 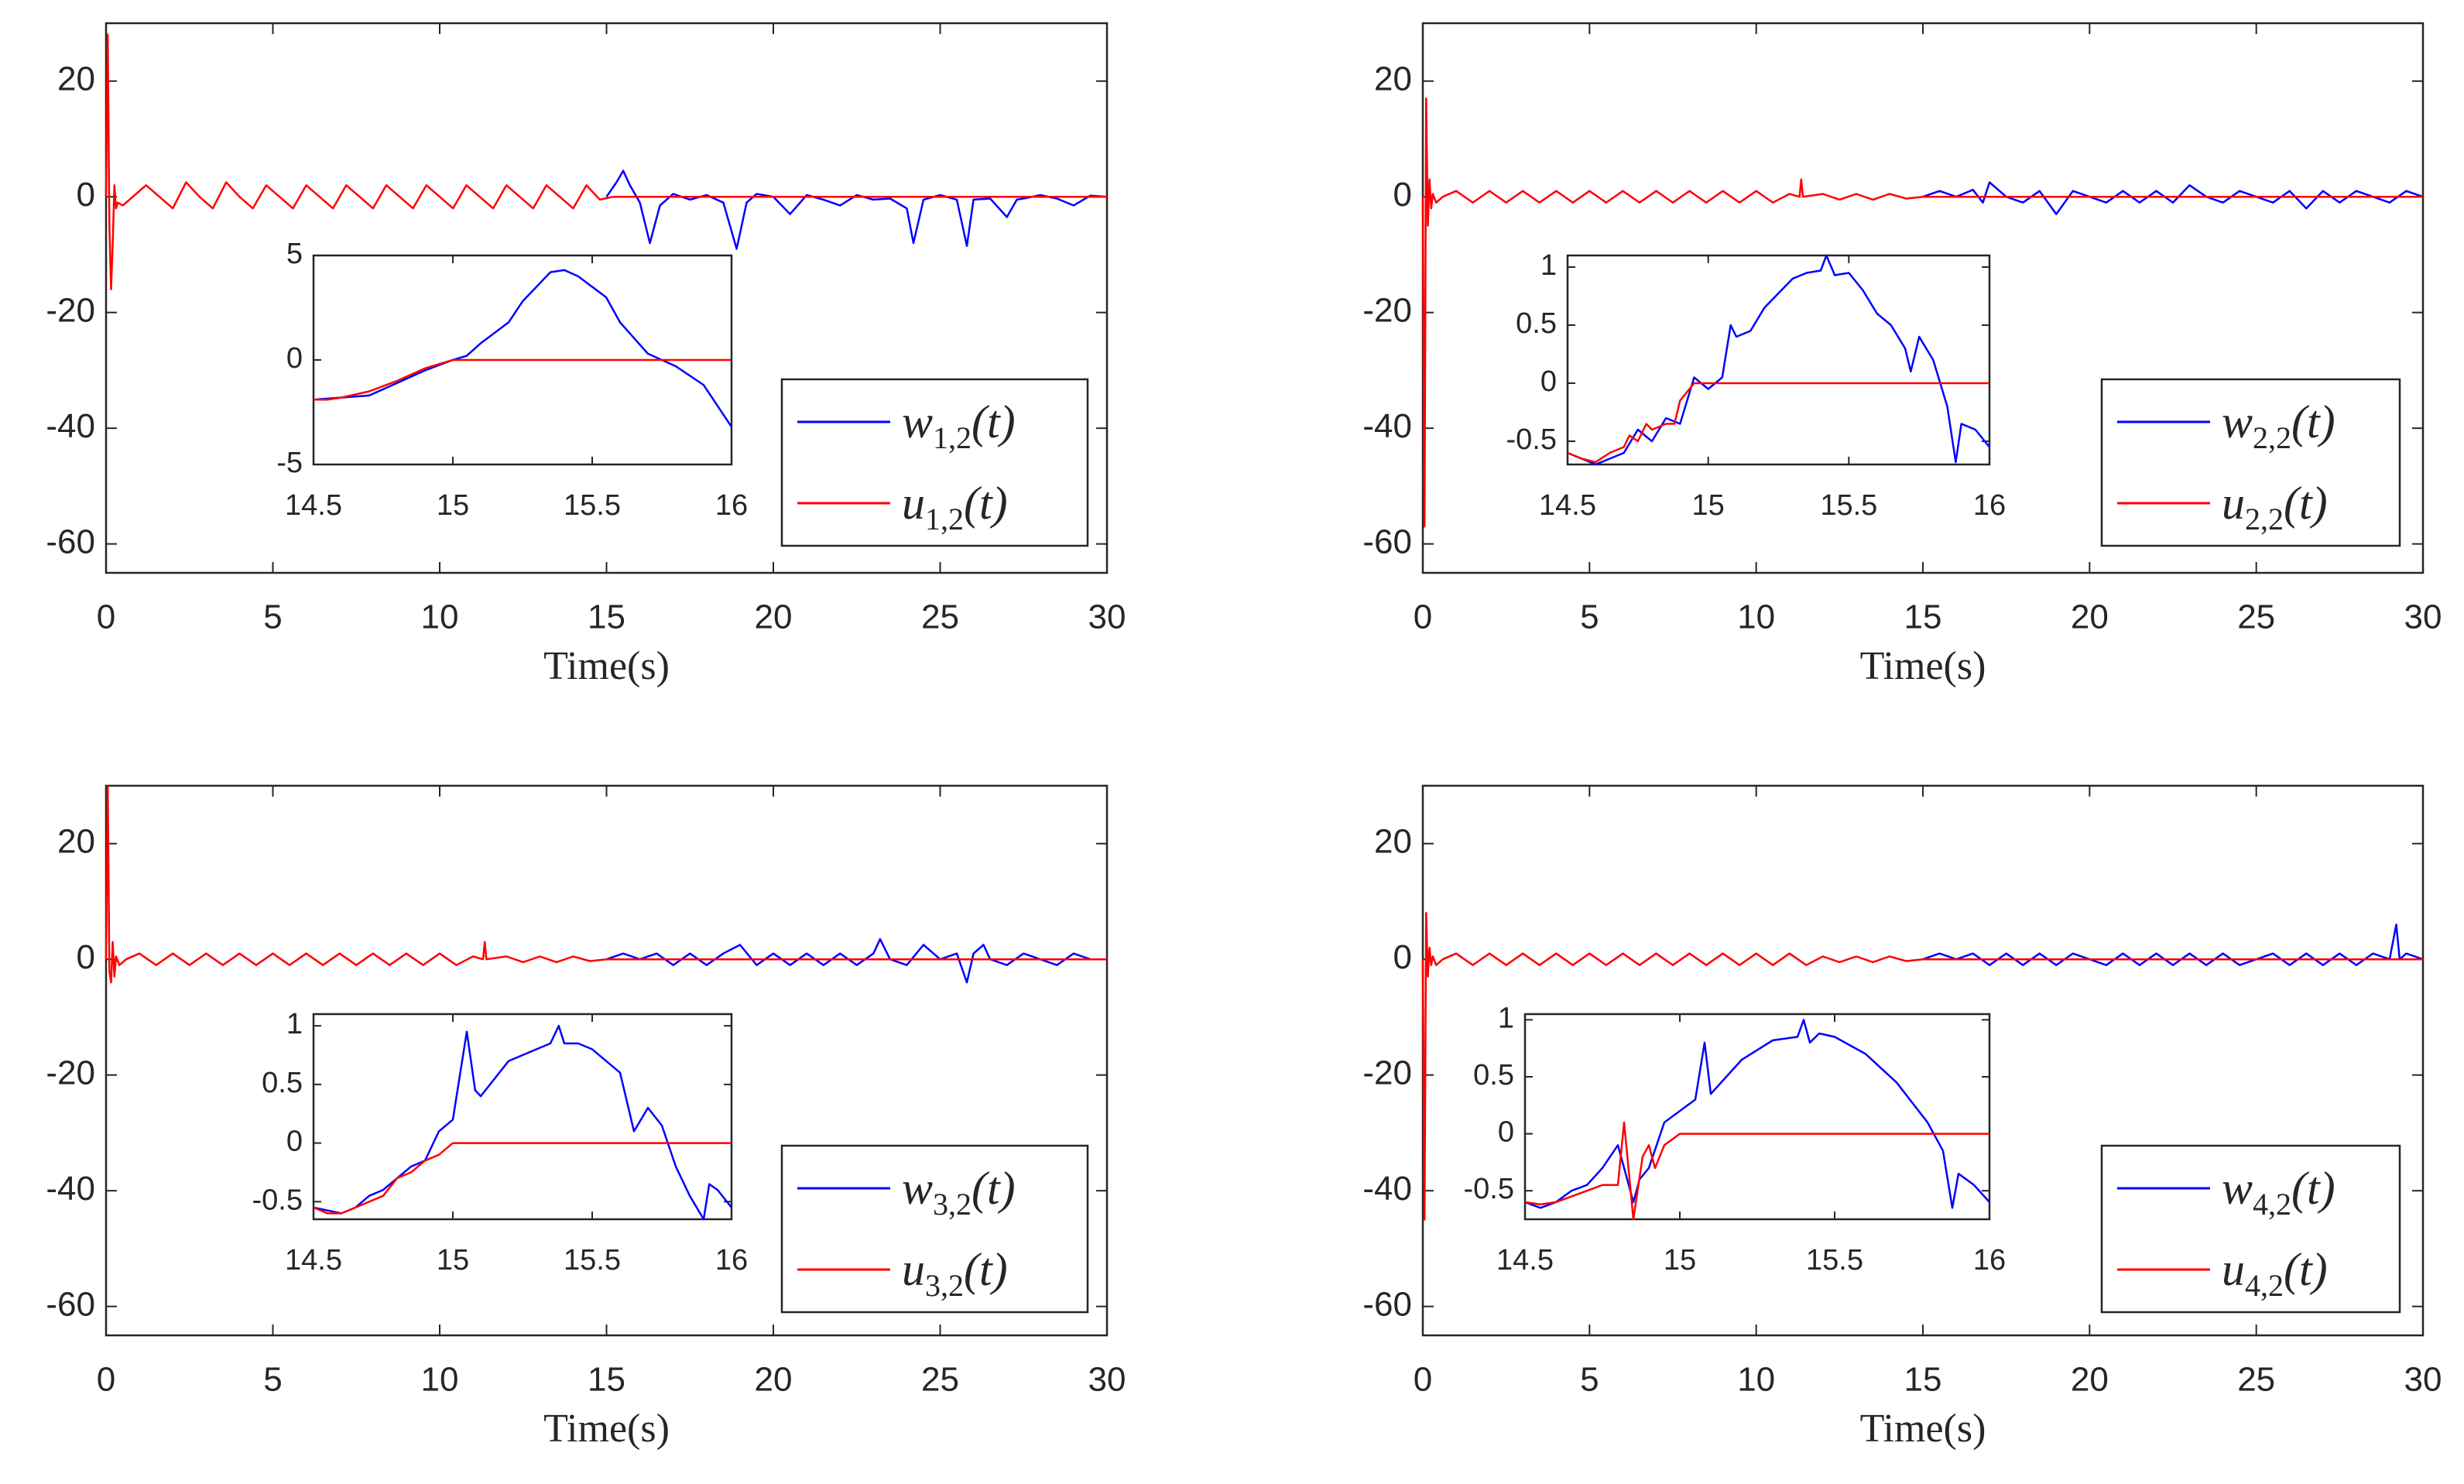 I want to click on panel-4-main-xtick-label: 20, so click(x=2090, y=1380).